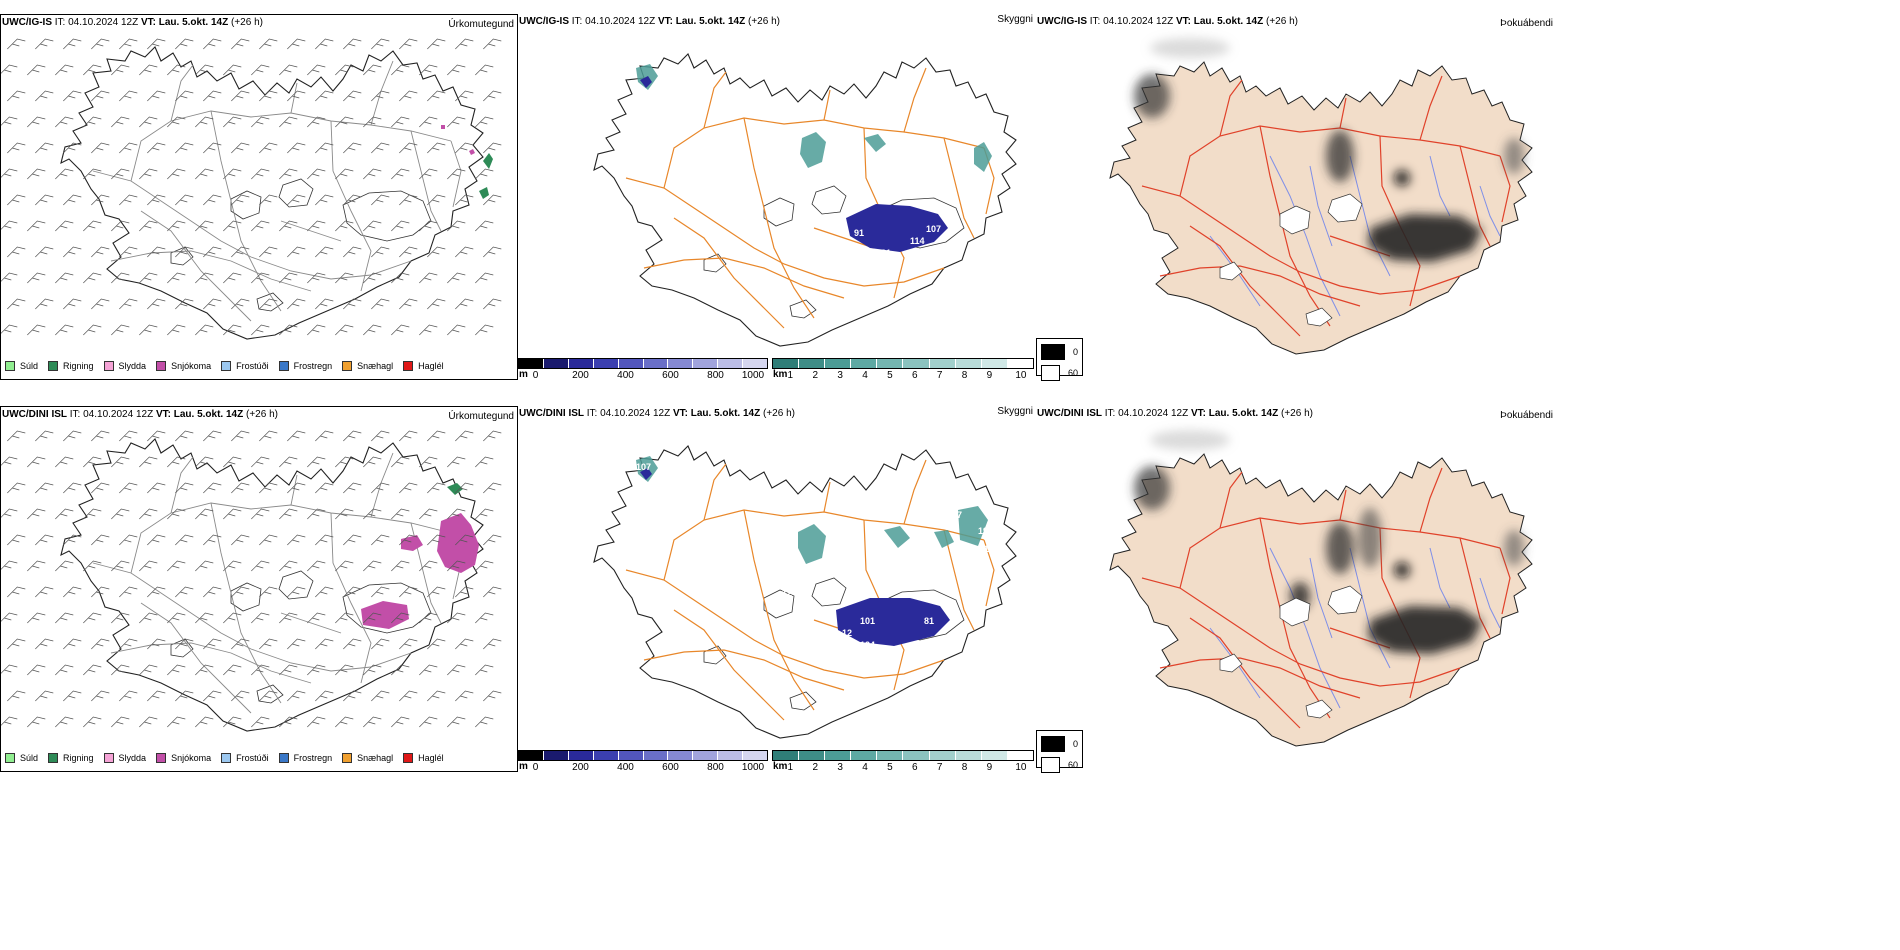  What do you see at coordinates (580, 375) in the screenshot?
I see `colorbar-tick-label: 200` at bounding box center [580, 375].